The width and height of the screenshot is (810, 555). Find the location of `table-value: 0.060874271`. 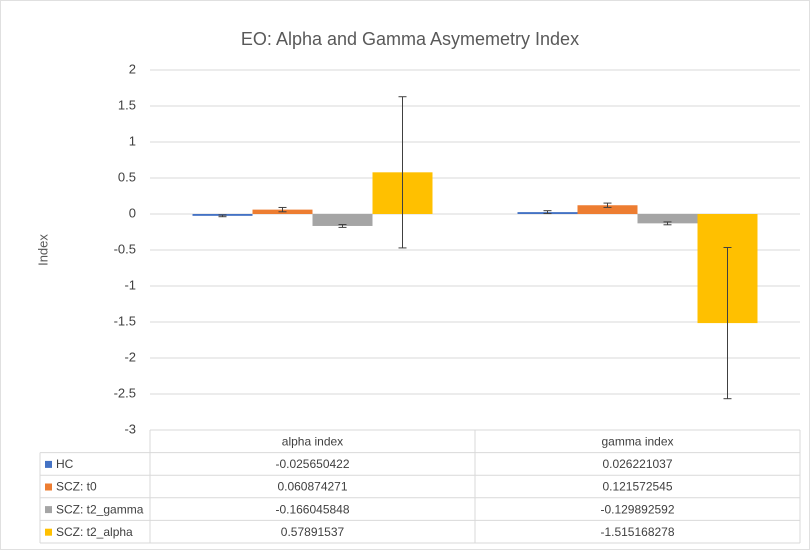

table-value: 0.060874271 is located at coordinates (312, 487).